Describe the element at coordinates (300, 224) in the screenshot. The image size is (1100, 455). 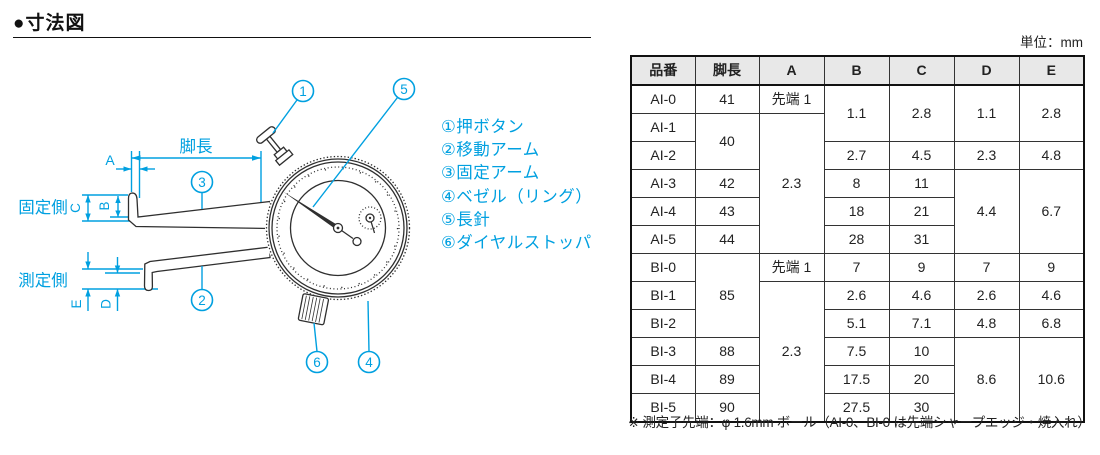
I see `callout-lines` at that location.